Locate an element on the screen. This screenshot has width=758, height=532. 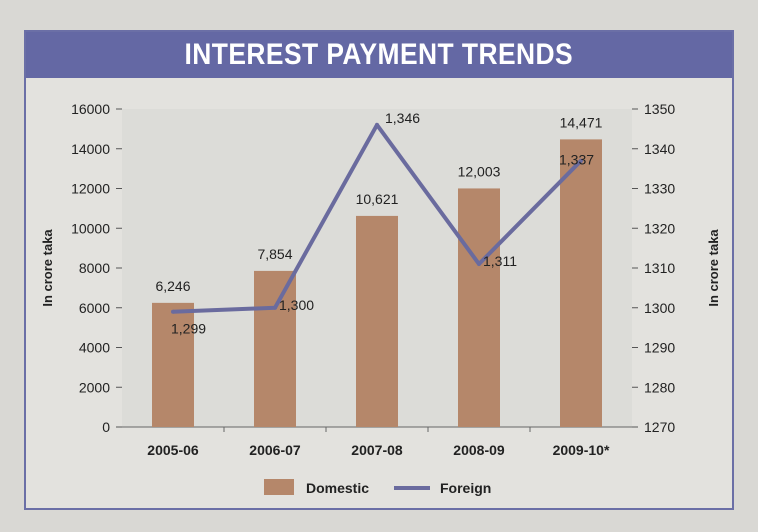
legend-label-domestic: Domestic is located at coordinates (337, 488).